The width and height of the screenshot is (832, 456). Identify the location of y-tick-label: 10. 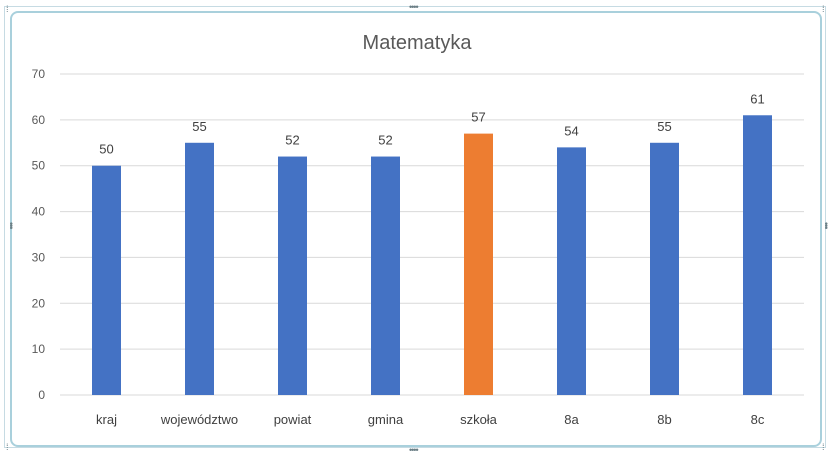
(39, 349).